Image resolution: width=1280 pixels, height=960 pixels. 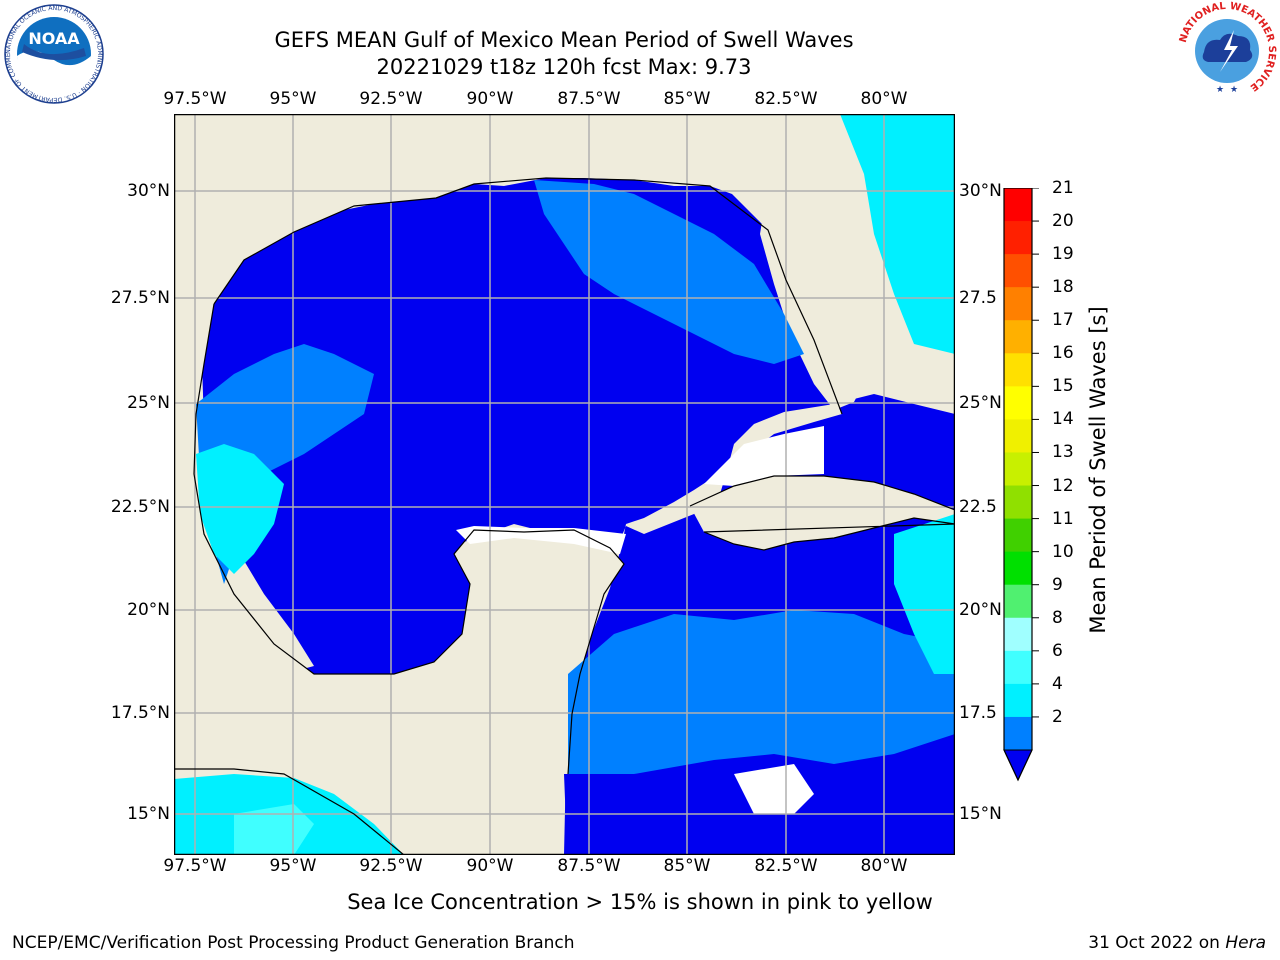 I want to click on coastline-cuba, so click(x=822, y=513).